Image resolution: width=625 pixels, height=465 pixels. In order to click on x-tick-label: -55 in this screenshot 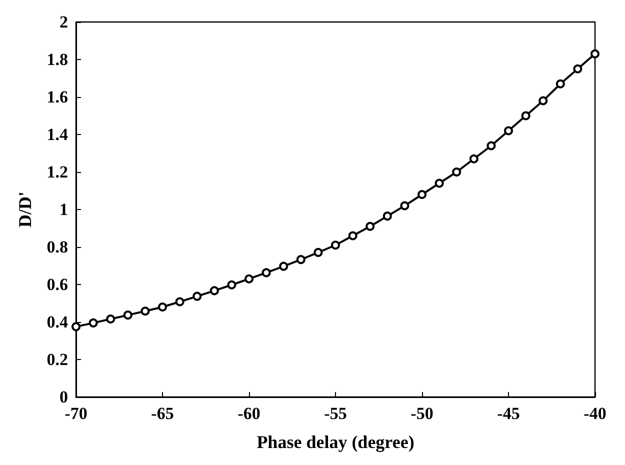, I will do `click(335, 413)`.